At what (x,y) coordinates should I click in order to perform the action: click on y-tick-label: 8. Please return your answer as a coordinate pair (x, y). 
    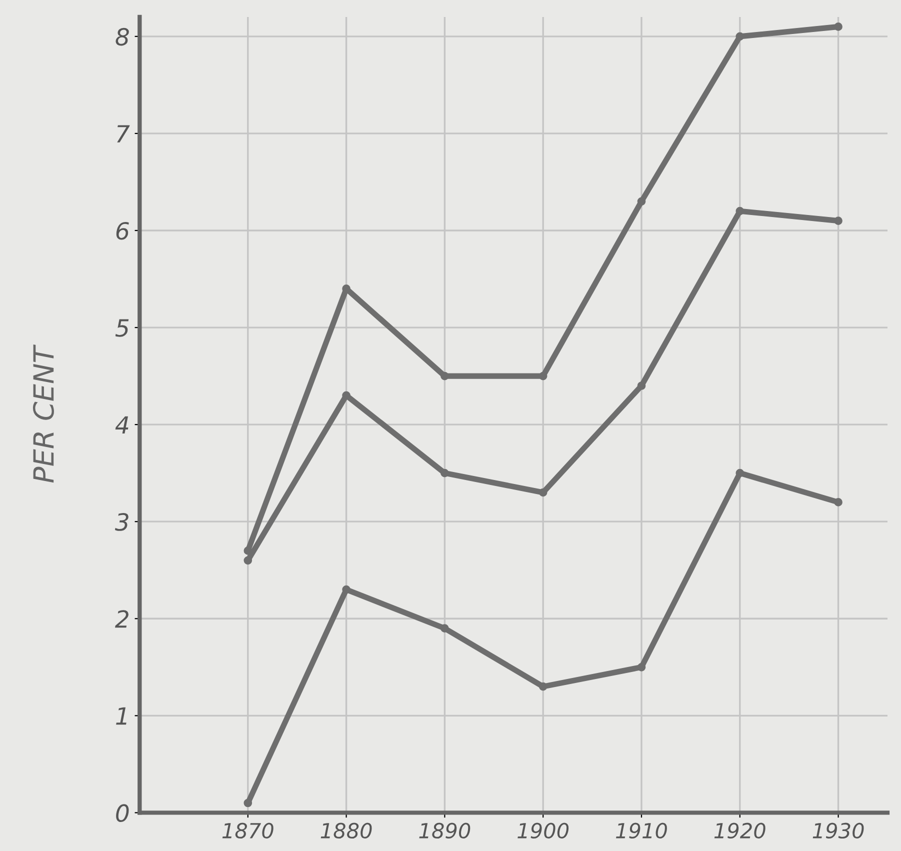
    Looking at the image, I should click on (122, 37).